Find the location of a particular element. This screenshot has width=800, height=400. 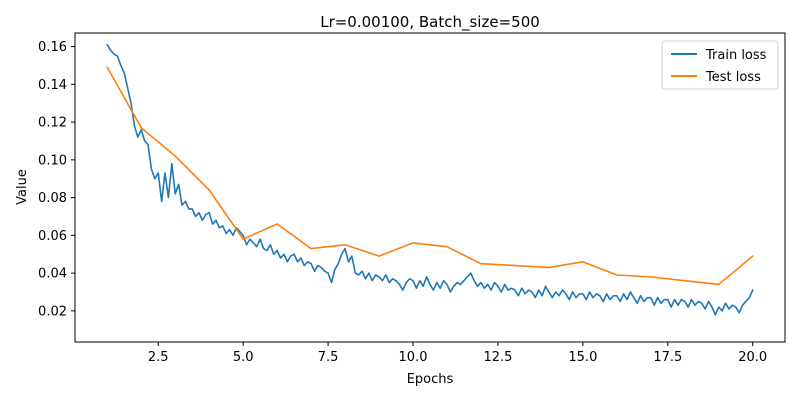

y-tick-label: 0.02 is located at coordinates (52, 311).